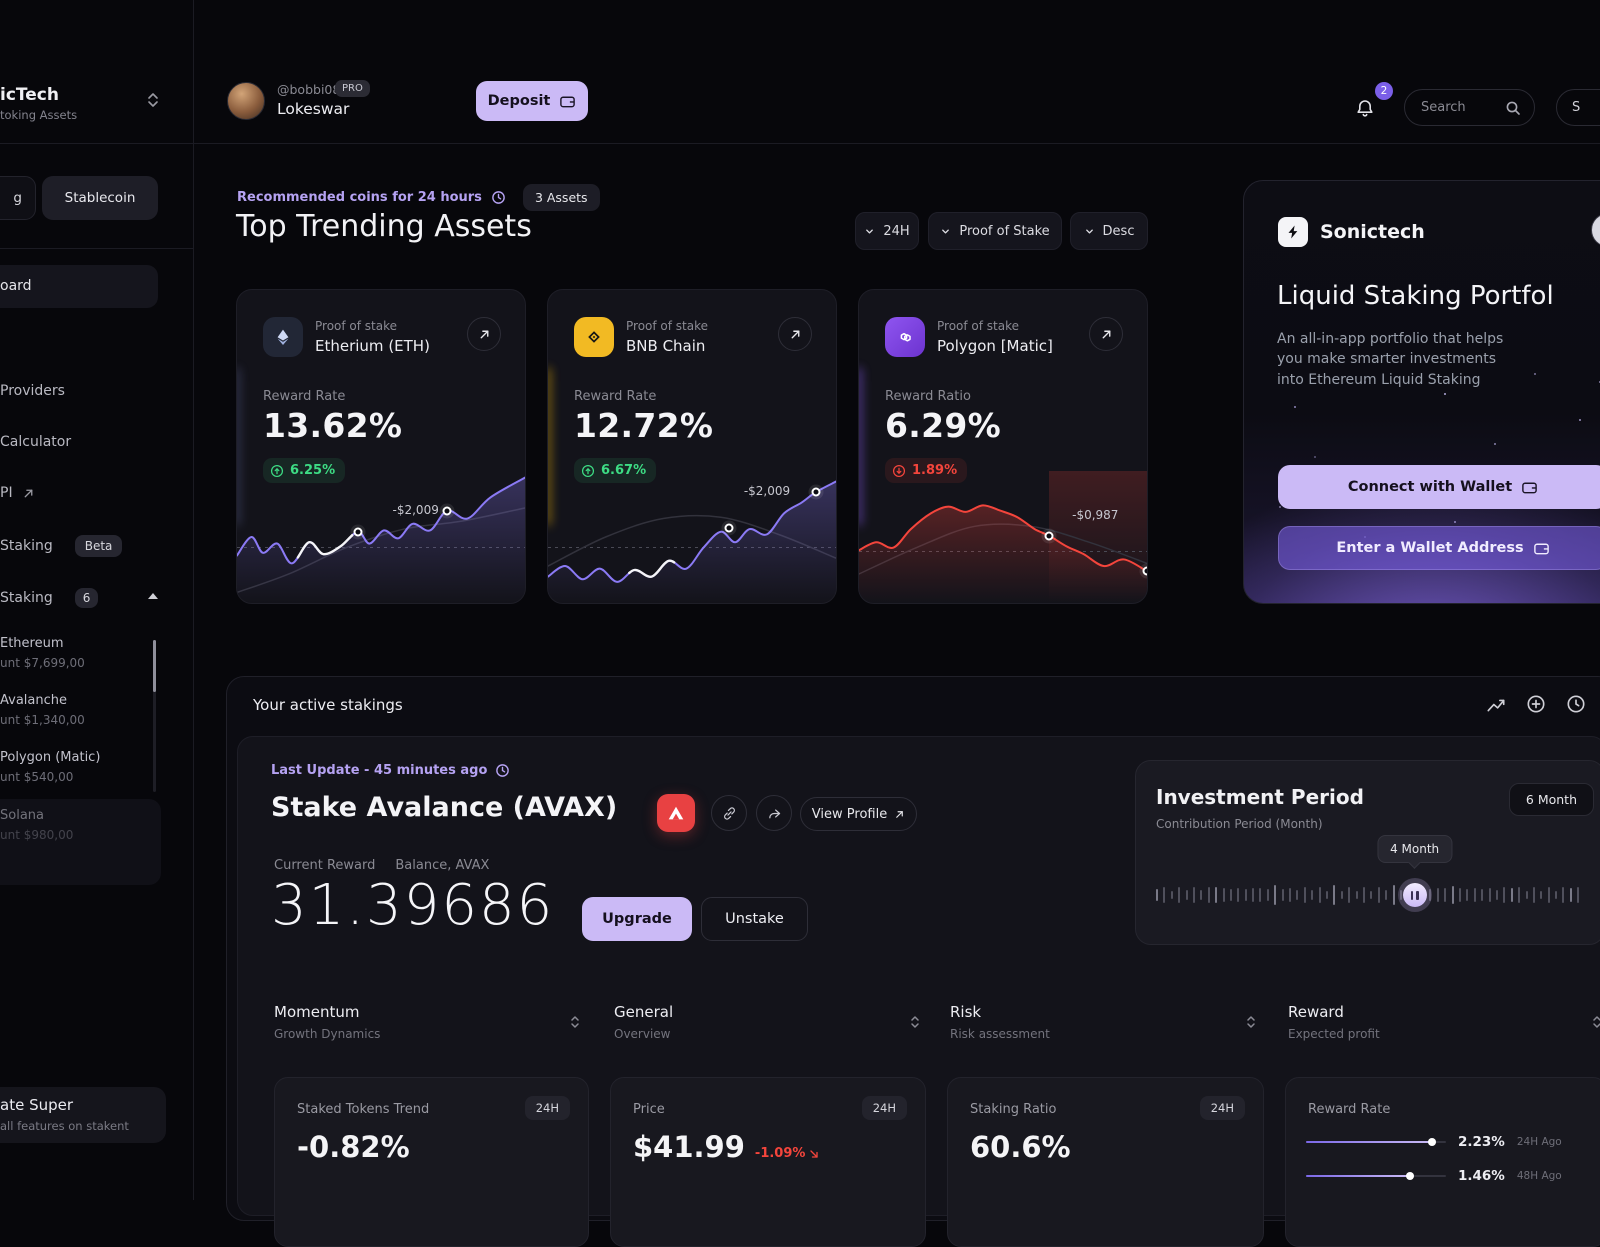 The image size is (1600, 1247). I want to click on deposit-button: Deposit, so click(532, 101).